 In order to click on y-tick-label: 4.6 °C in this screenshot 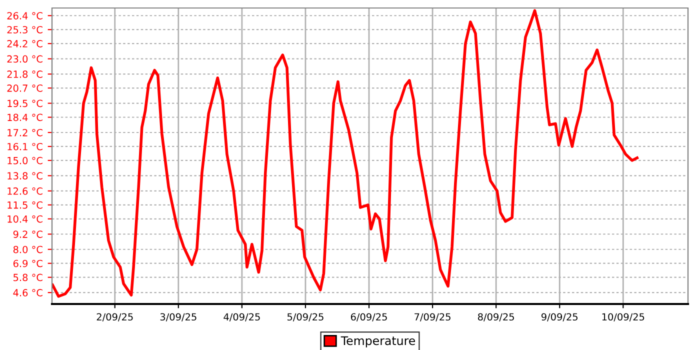, I will do `click(27, 292)`.